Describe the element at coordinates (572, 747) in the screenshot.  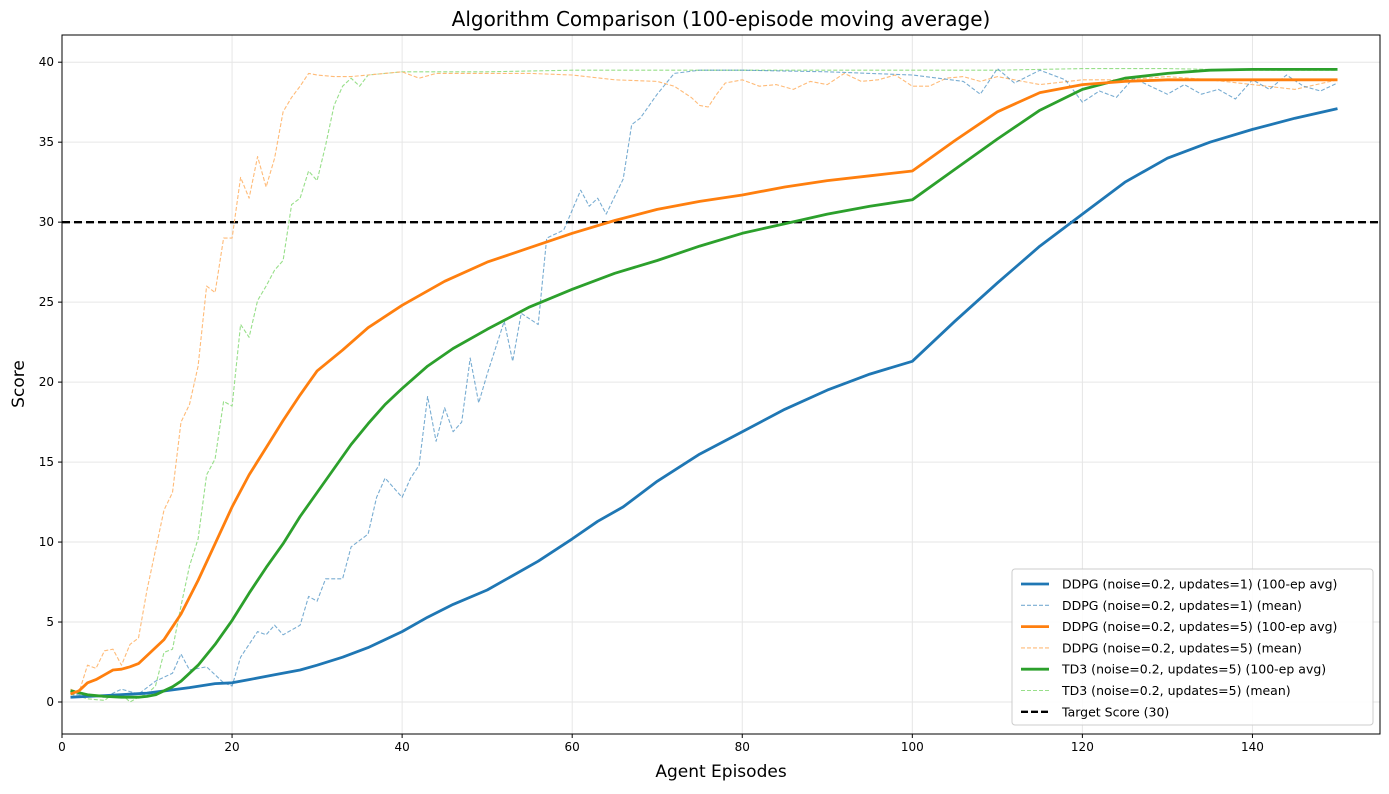
I see `x-tick-label: 60` at that location.